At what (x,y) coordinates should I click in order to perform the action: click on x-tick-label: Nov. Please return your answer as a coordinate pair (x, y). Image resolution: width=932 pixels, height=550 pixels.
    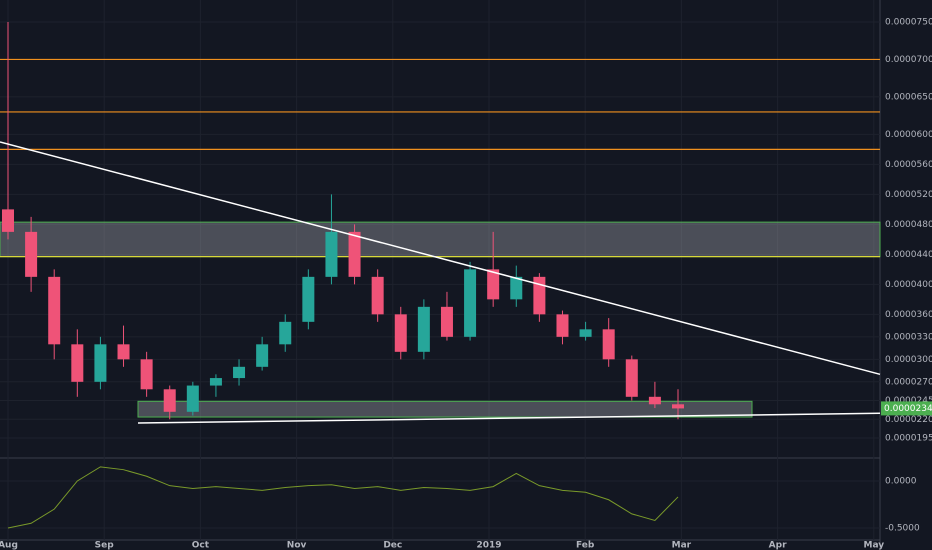
    Looking at the image, I should click on (297, 545).